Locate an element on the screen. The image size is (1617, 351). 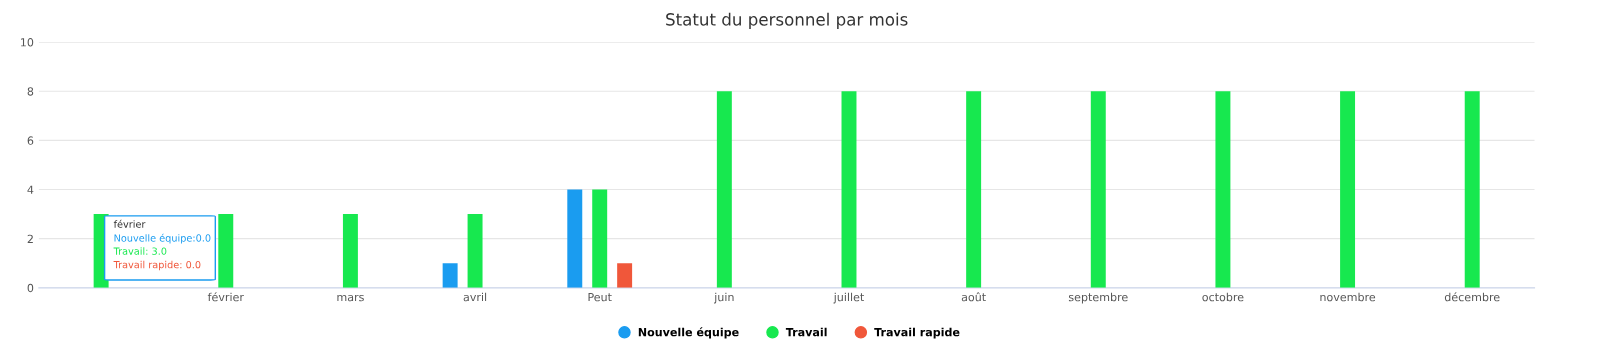
y-tick-label: 4 is located at coordinates (30, 189).